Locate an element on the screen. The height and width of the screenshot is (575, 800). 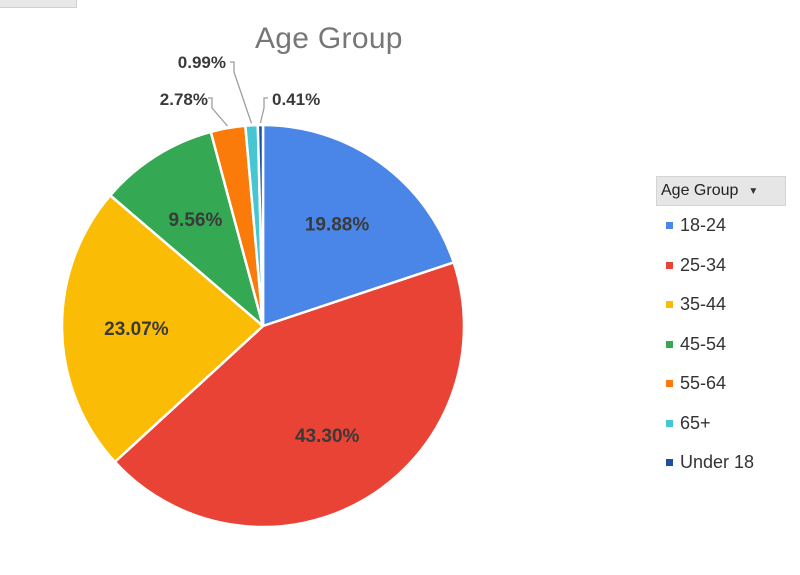
legend-header-label: Age Group is located at coordinates (700, 190).